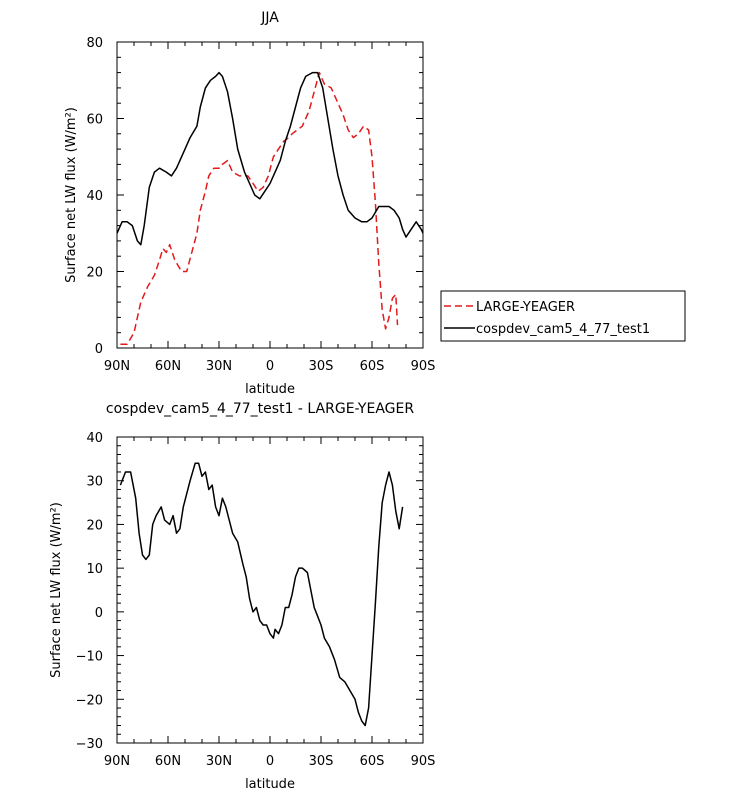 This screenshot has width=733, height=795. Describe the element at coordinates (89, 744) in the screenshot. I see `y-tick-label: −30` at that location.